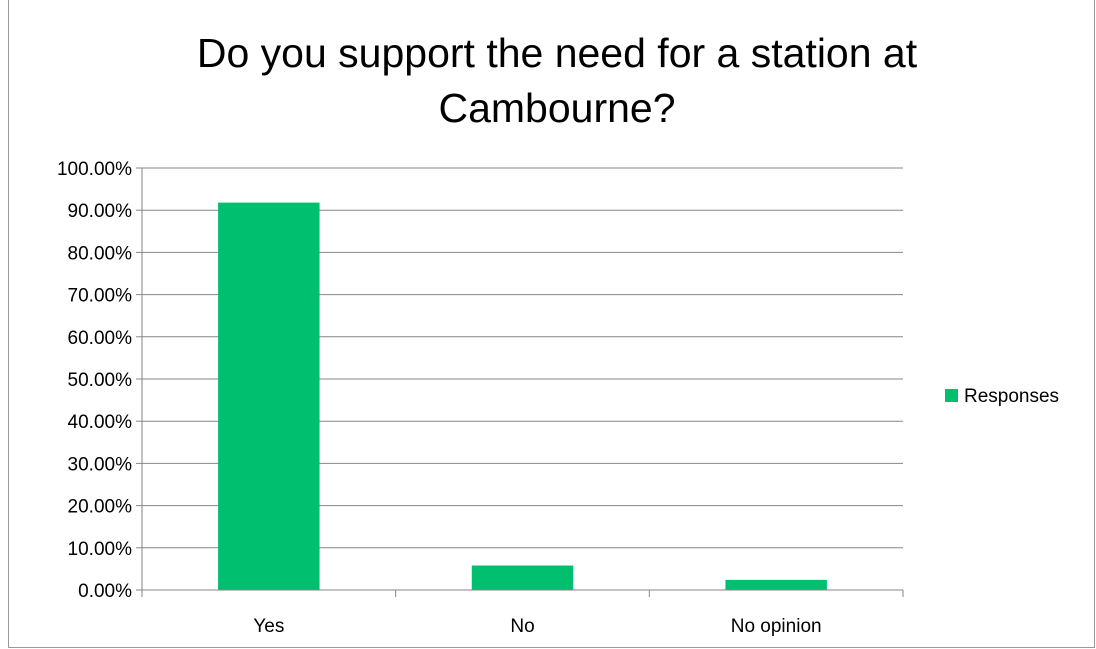  I want to click on y-tick-label: 30.00%, so click(100, 464).